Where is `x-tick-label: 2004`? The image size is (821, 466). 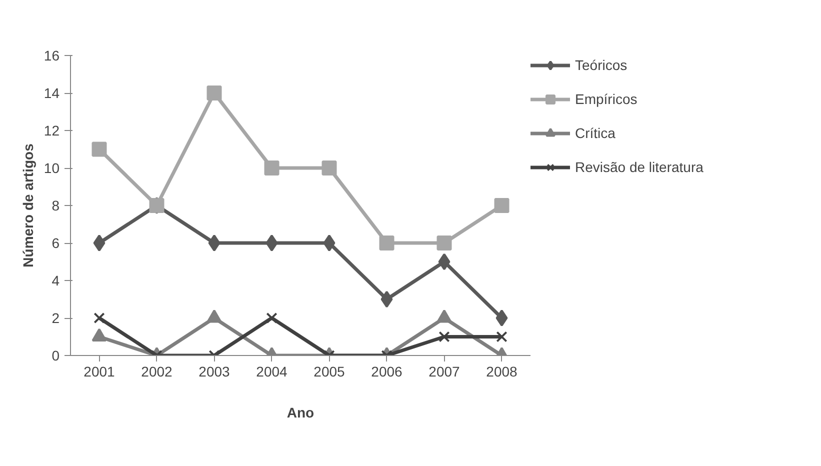
x-tick-label: 2004 is located at coordinates (272, 372).